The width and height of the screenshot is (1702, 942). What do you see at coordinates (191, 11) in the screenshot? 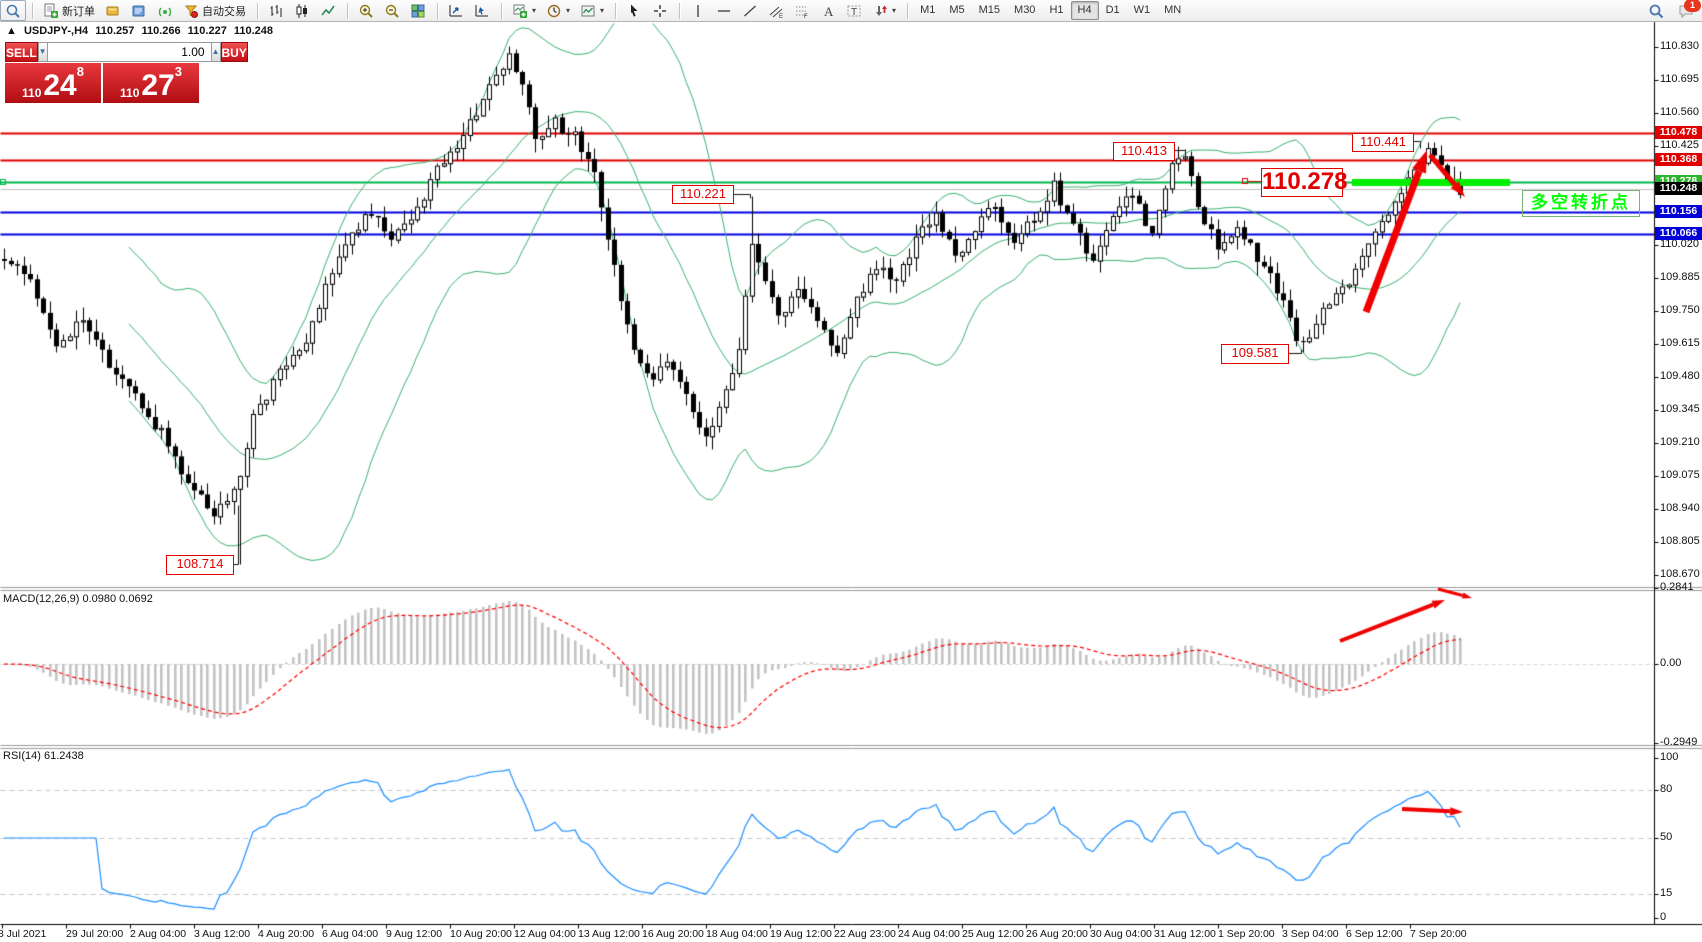
I see `autotrade-icon` at bounding box center [191, 11].